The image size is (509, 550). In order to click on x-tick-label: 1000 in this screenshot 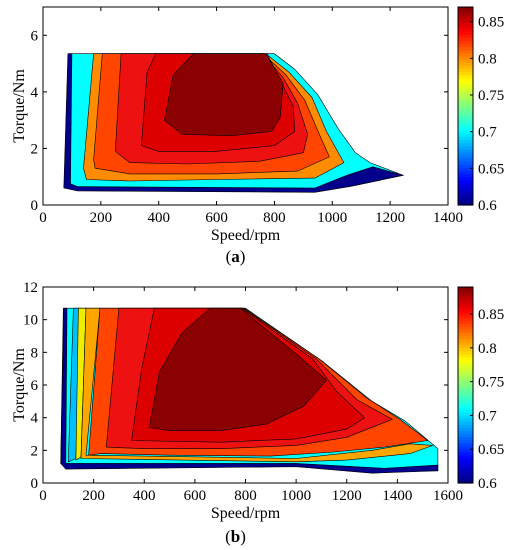, I will do `click(332, 218)`.